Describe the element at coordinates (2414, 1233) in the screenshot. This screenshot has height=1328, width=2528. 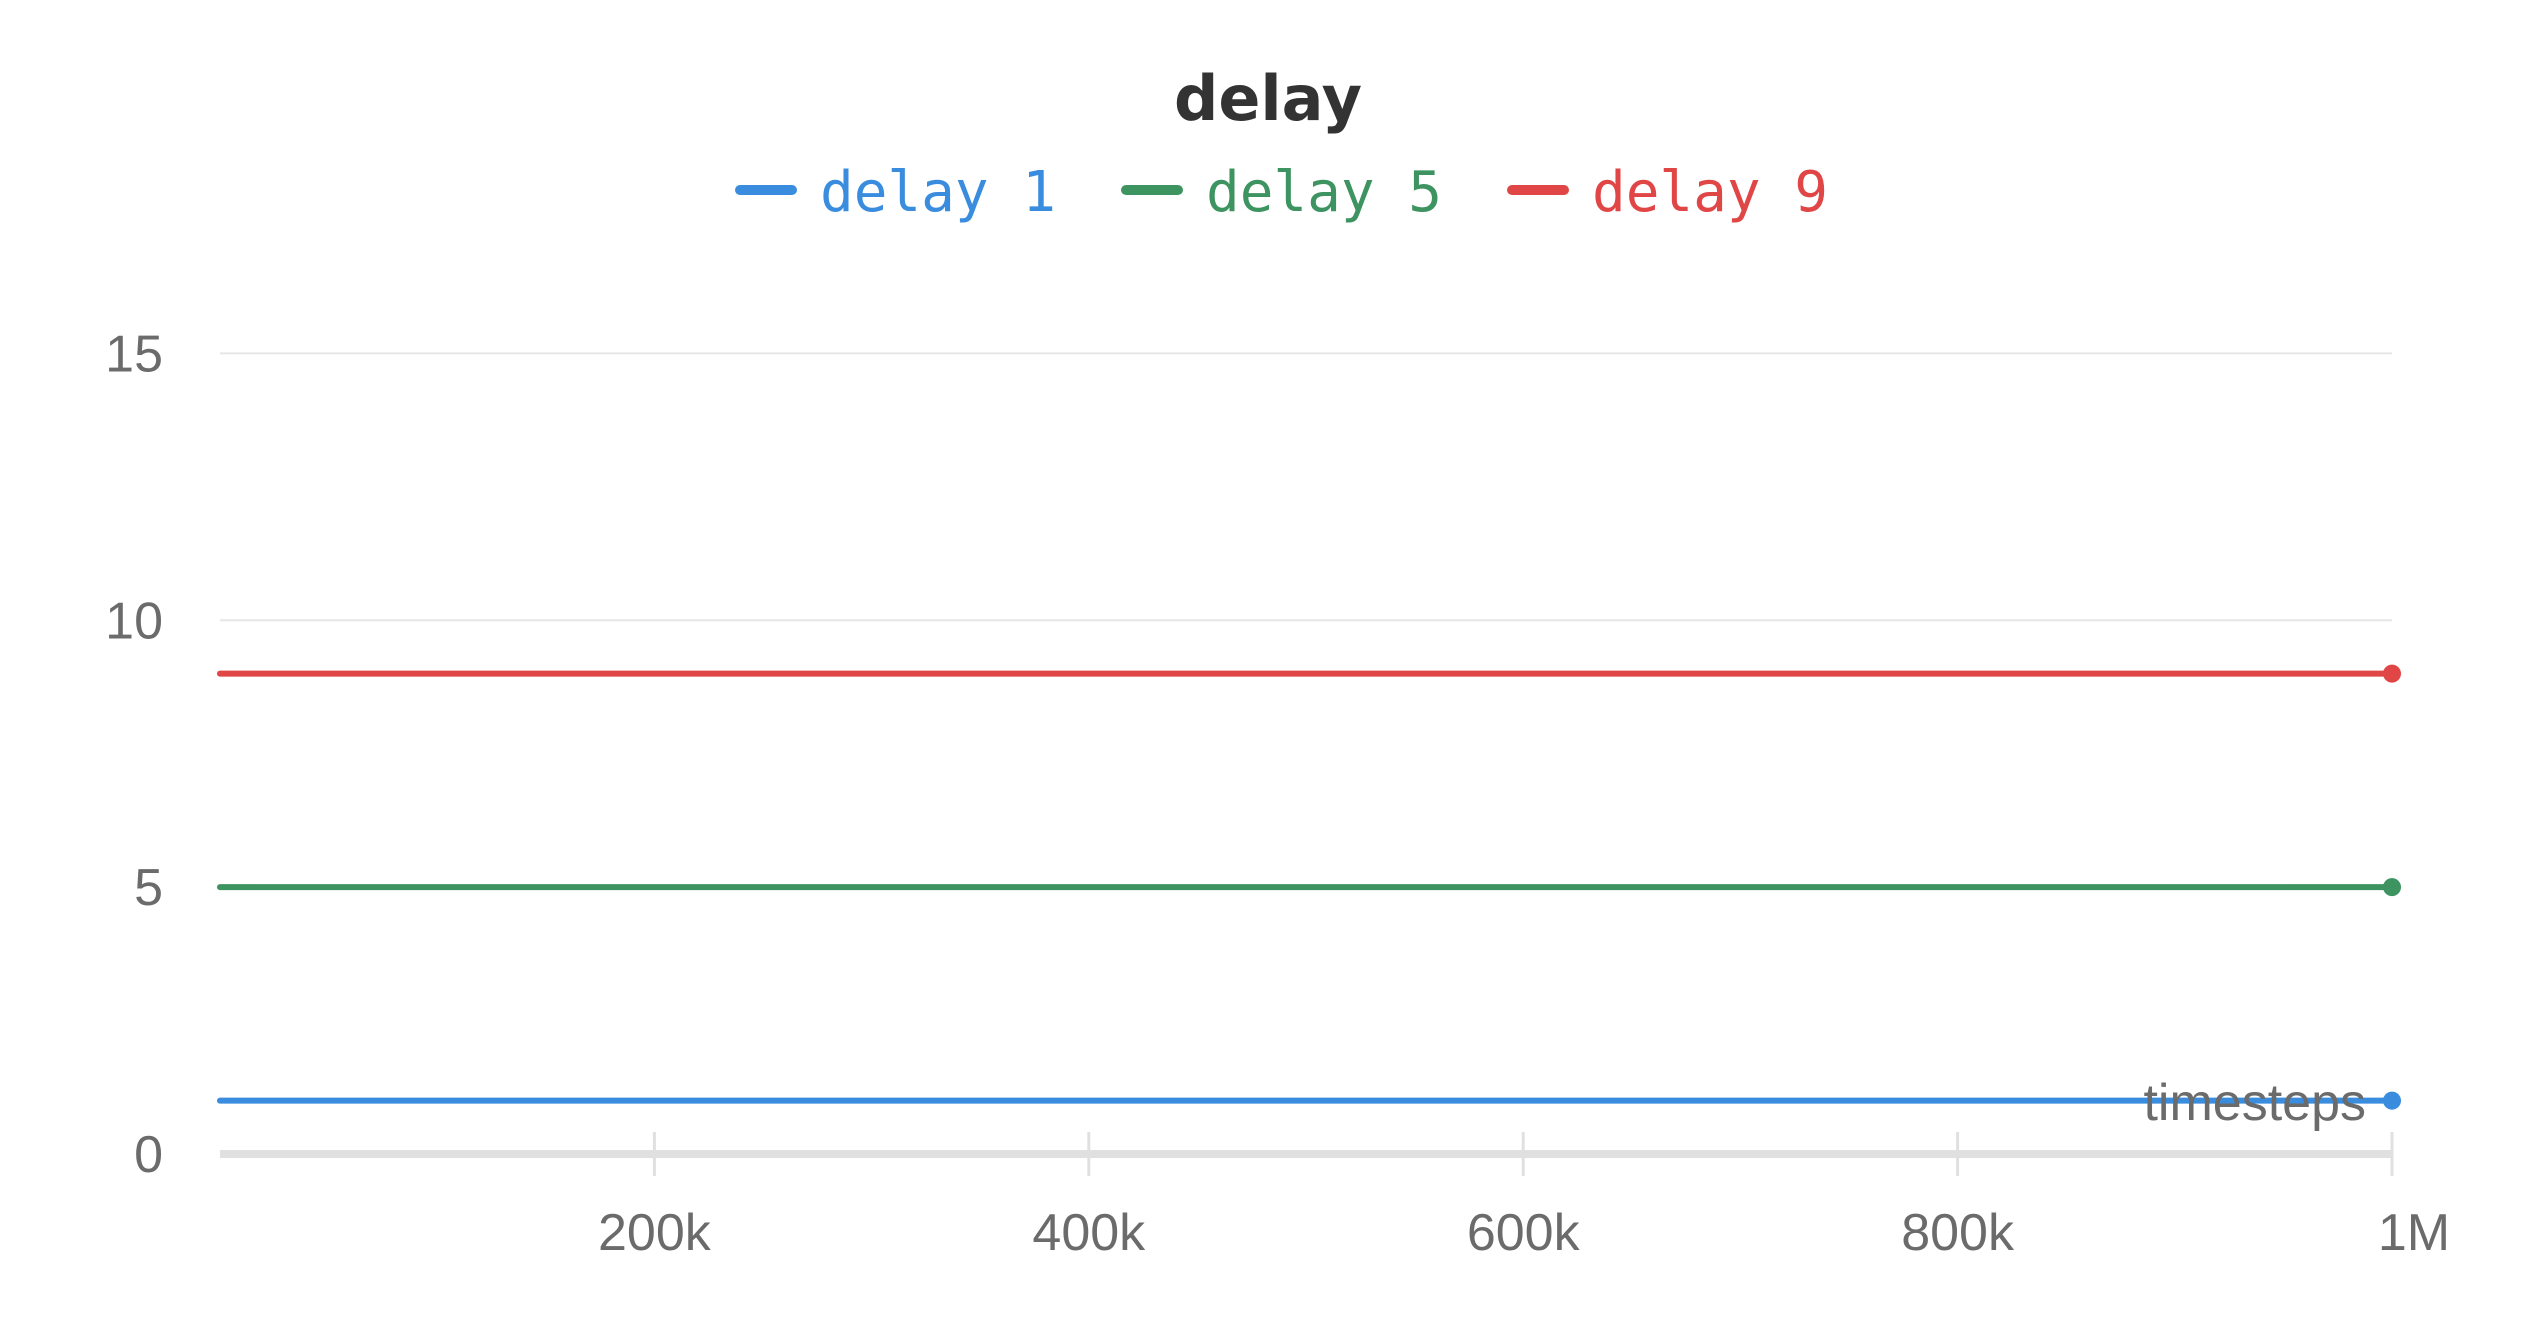
I see `x-tick-label: 1M` at that location.